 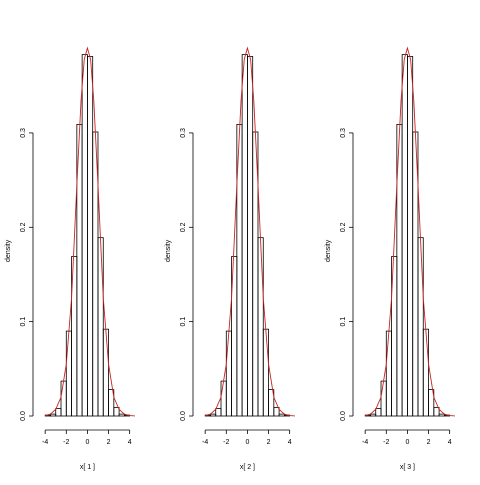 I want to click on x-axis-label: x[ 1 ], so click(x=87, y=467).